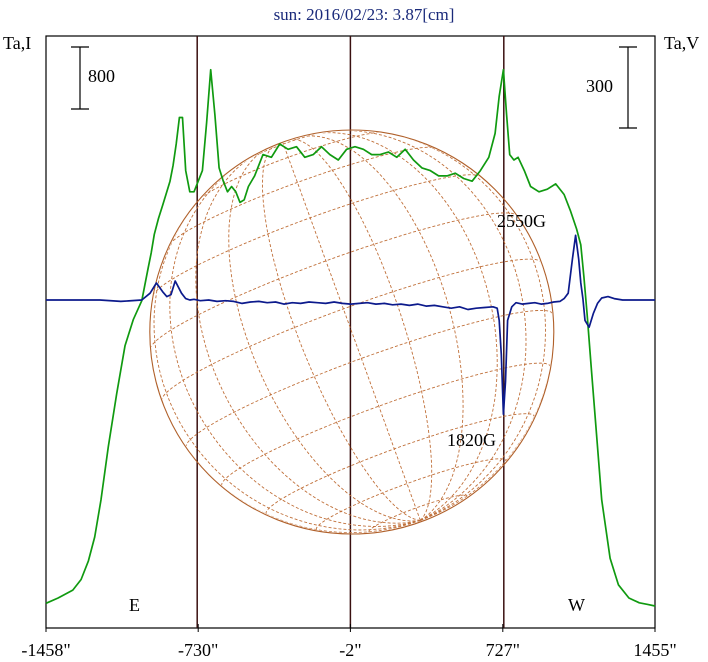 This screenshot has height=662, width=708. I want to click on x-tick-label: 727", so click(503, 650).